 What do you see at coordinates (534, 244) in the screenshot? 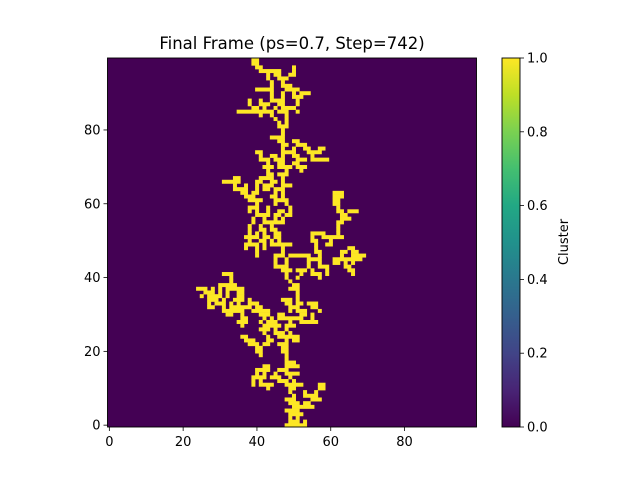
I see `colorbar-ticks: 0.0 0.2 0.4 0.6 0.8 1.0` at bounding box center [534, 244].